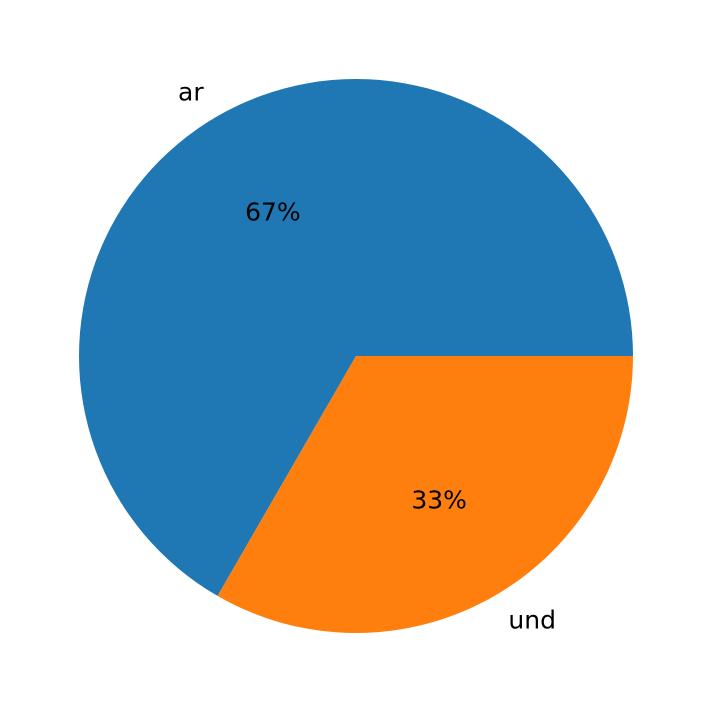  Describe the element at coordinates (273, 212) in the screenshot. I see `pct-label-ar: 67%` at that location.